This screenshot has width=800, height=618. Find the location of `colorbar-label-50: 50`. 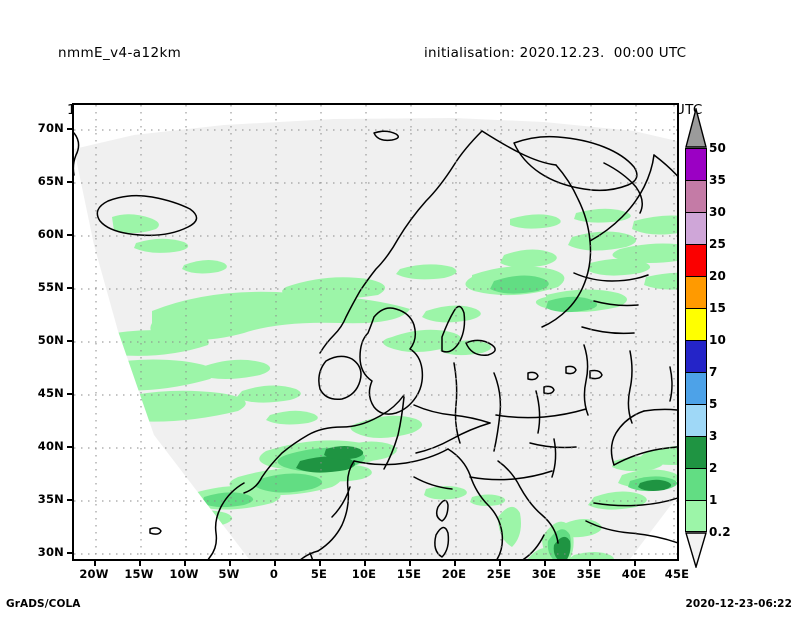

colorbar-label-50: 50 is located at coordinates (718, 148).